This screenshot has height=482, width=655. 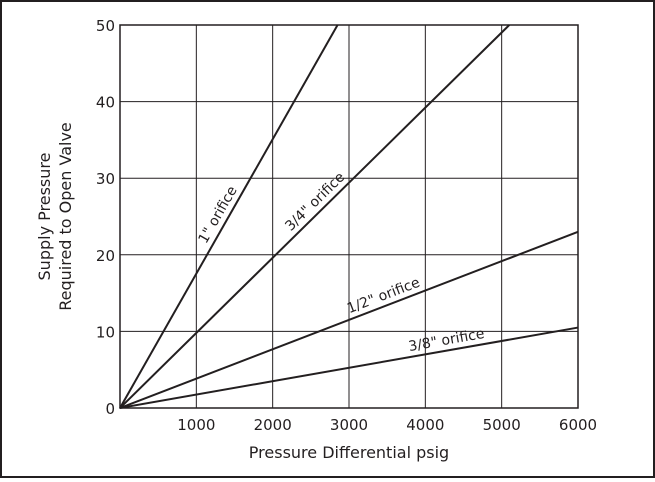 I want to click on y-axis-title: Supply Pressure Required to Open Valve, so click(x=55, y=216).